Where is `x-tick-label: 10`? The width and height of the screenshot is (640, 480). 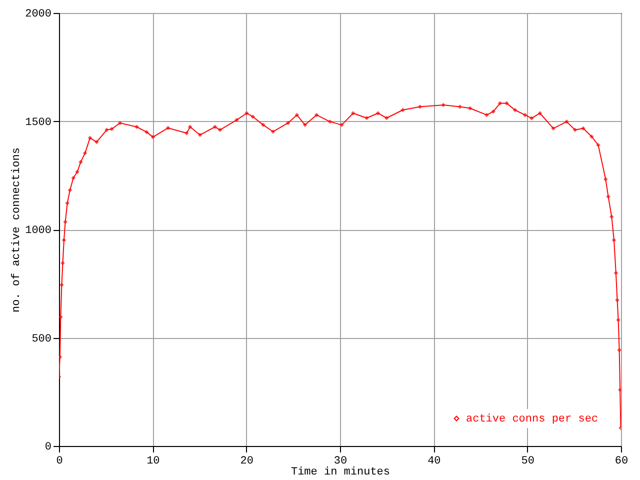
x-tick-label: 10 is located at coordinates (153, 462).